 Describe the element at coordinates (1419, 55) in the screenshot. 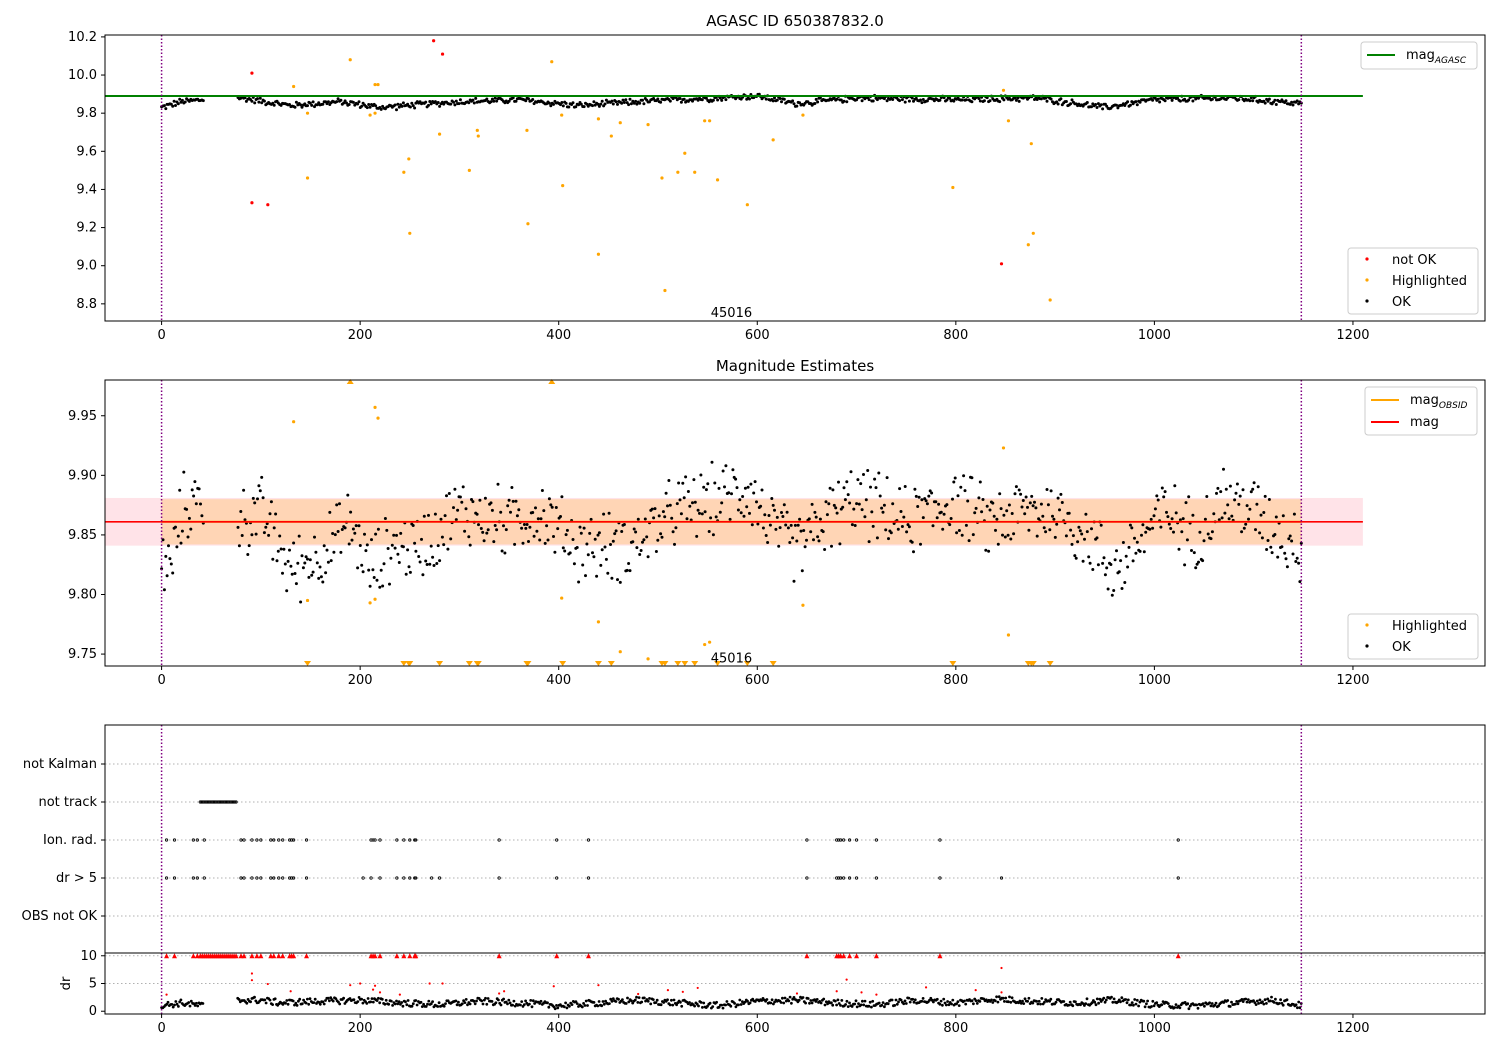

I see `legend-mag-agasc: magAGASC` at that location.